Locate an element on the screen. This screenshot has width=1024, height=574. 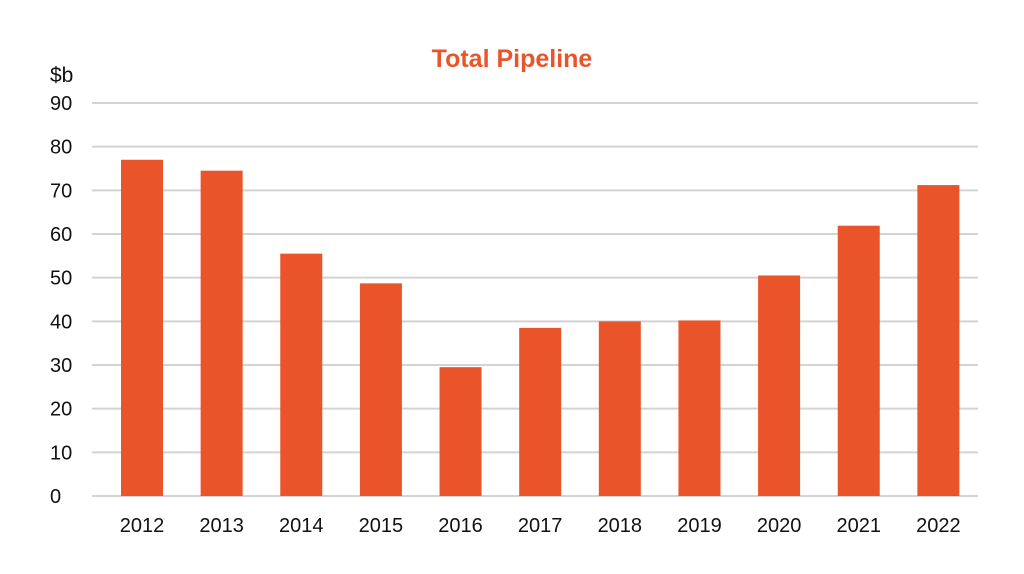
bar-2018 is located at coordinates (619, 408).